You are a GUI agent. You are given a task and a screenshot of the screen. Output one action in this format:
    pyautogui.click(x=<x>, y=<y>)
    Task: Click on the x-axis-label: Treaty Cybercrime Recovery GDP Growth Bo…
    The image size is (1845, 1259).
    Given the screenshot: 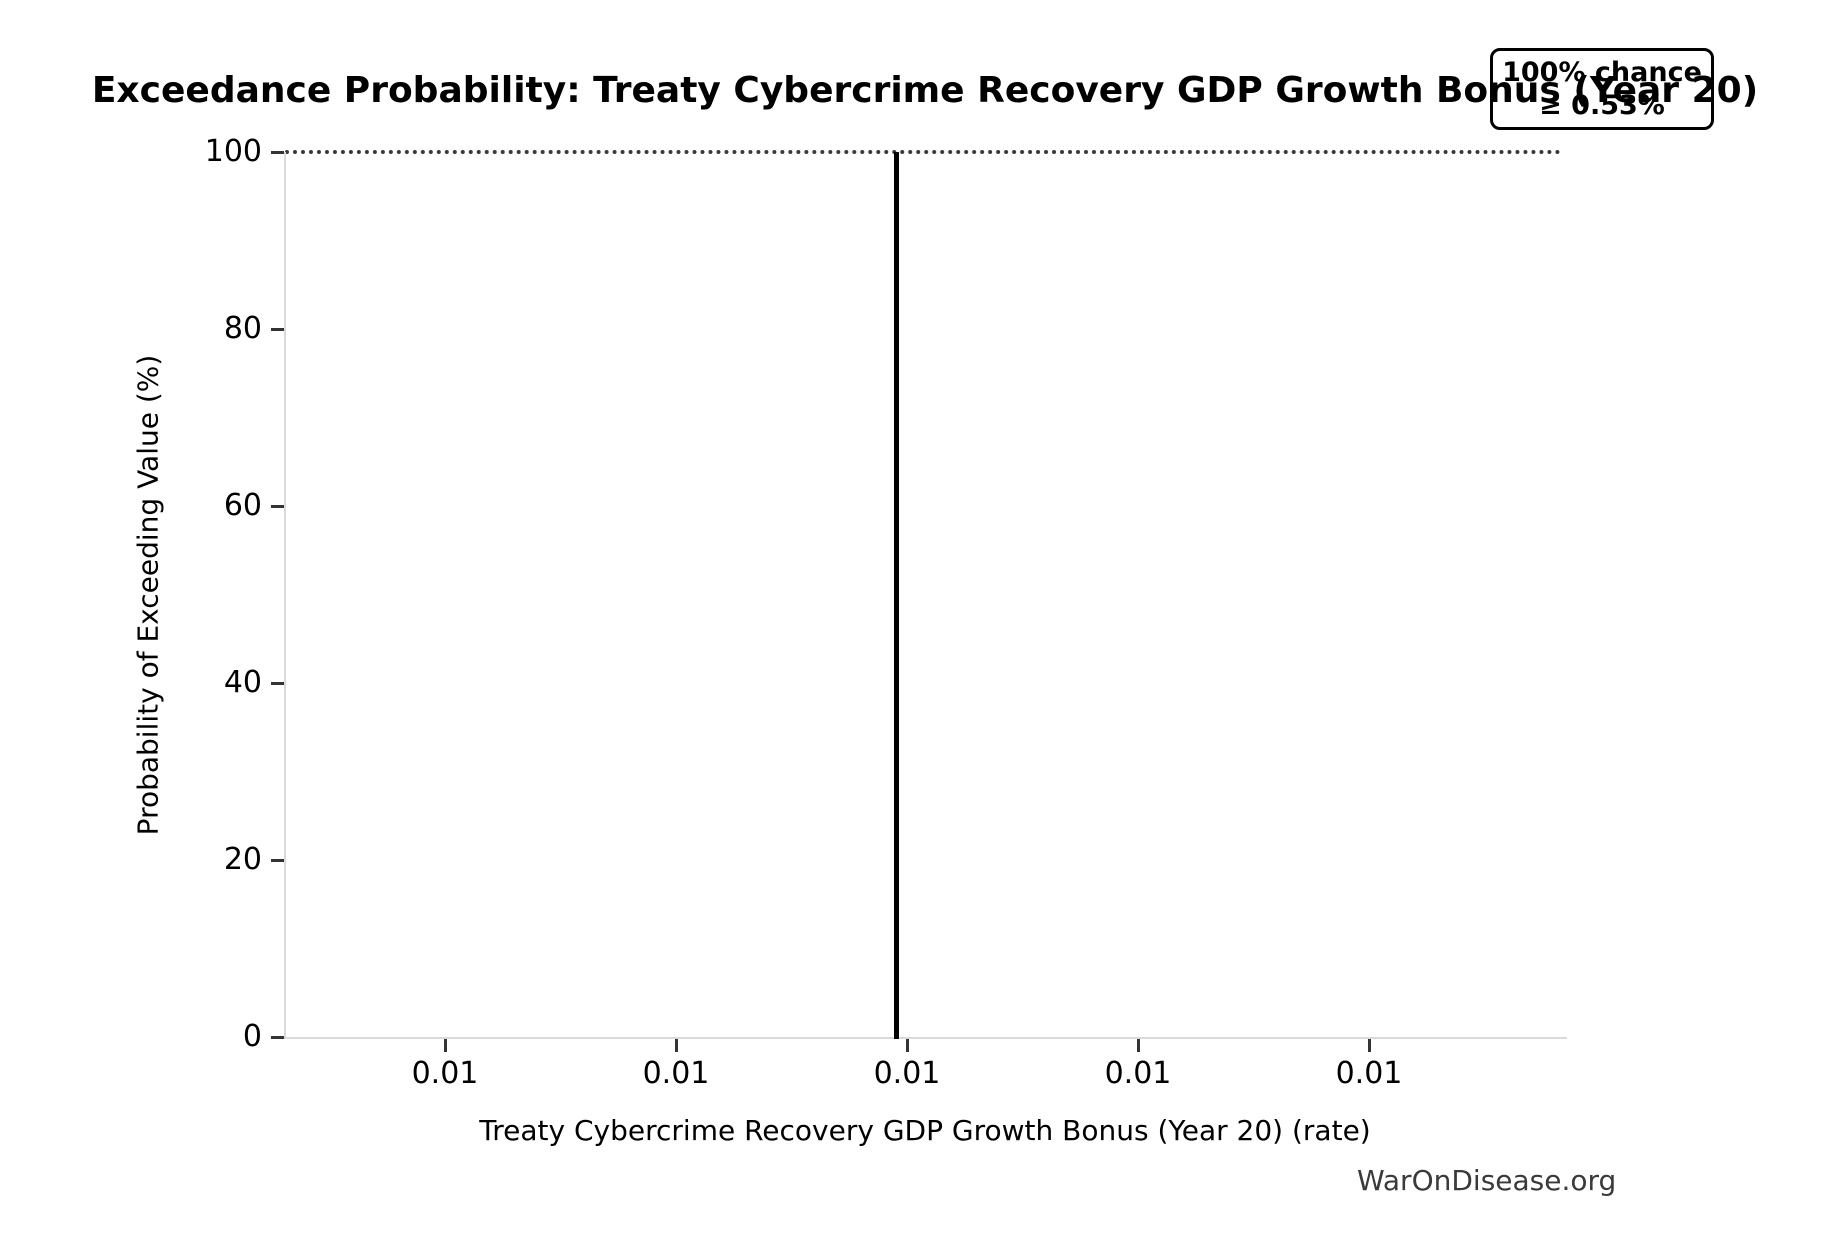 What is the action you would take?
    pyautogui.click(x=925, y=1130)
    